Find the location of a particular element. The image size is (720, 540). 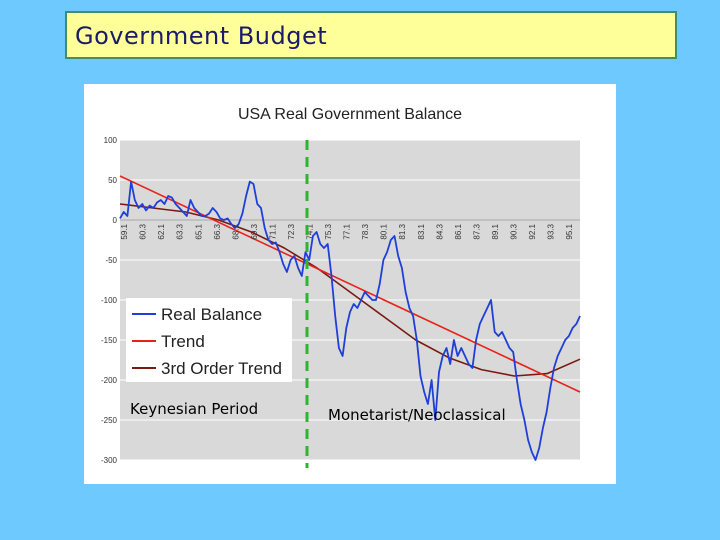

x-tick-label: 69.3 is located at coordinates (254, 231).